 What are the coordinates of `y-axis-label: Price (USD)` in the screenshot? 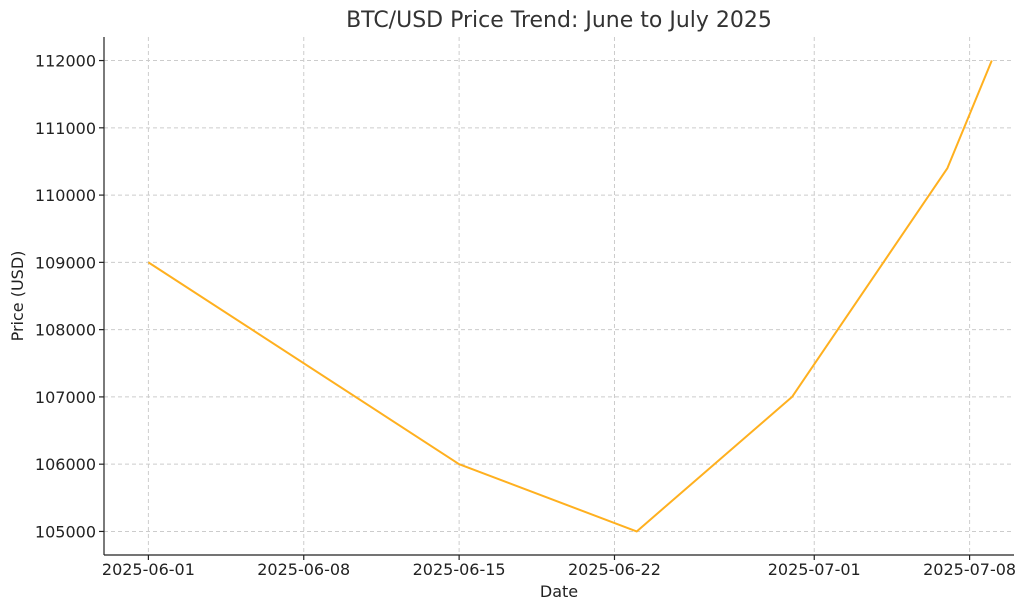 It's located at (17, 296).